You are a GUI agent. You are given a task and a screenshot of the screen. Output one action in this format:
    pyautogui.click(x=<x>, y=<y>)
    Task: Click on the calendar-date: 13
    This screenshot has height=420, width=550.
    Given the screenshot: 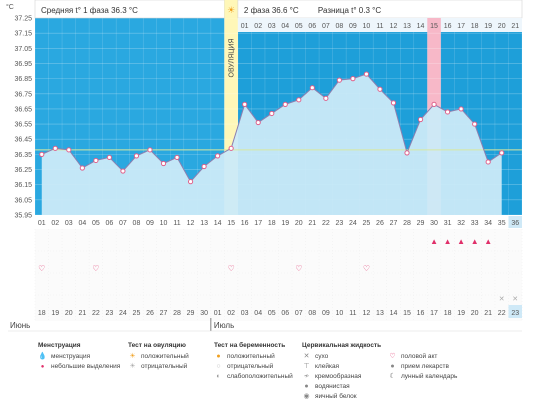 What is the action you would take?
    pyautogui.click(x=380, y=313)
    